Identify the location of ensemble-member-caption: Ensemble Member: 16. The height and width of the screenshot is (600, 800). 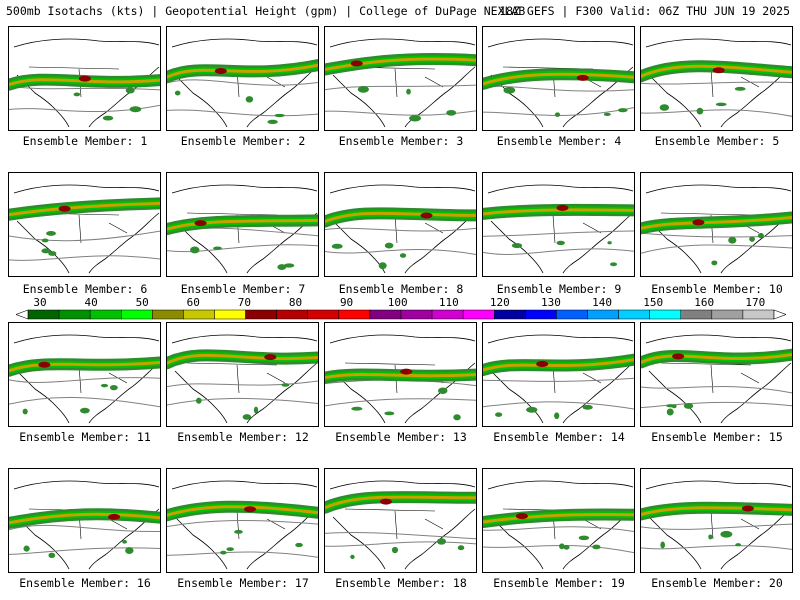
(85, 583).